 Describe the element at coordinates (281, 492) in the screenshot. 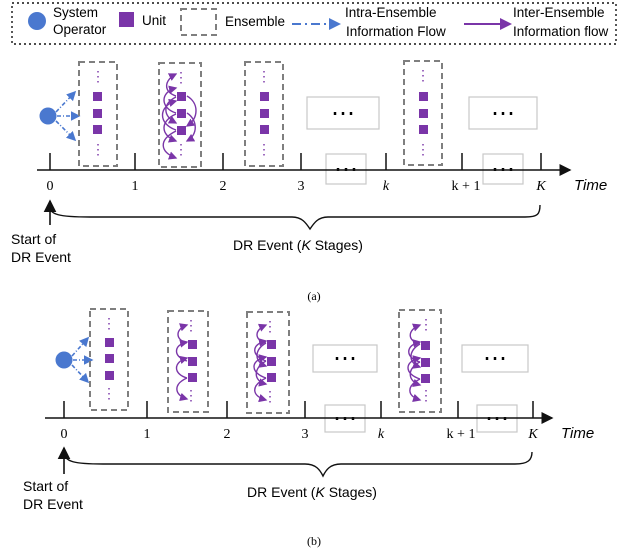

I see `panel-b-dr-event-prefix: DR Event (` at that location.